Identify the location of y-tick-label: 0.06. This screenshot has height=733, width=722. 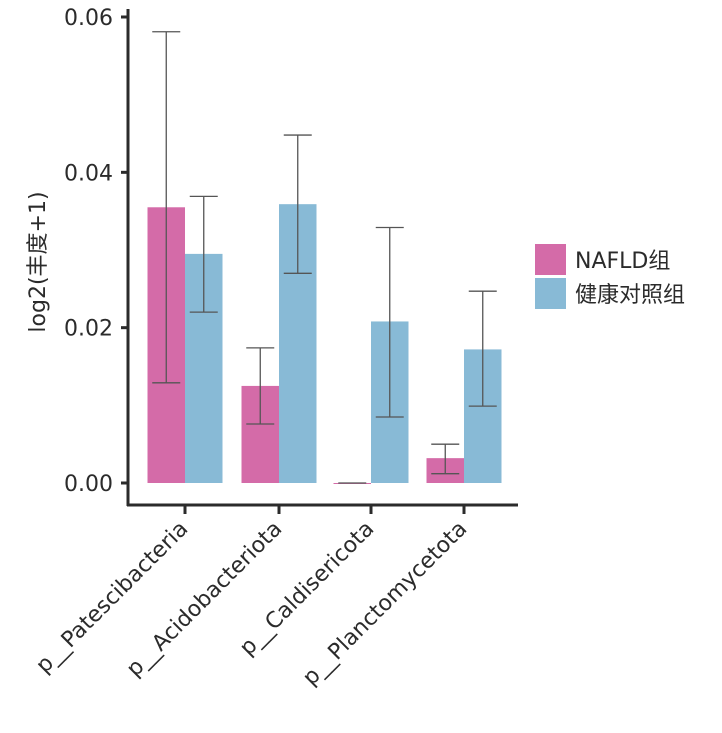
(88, 18).